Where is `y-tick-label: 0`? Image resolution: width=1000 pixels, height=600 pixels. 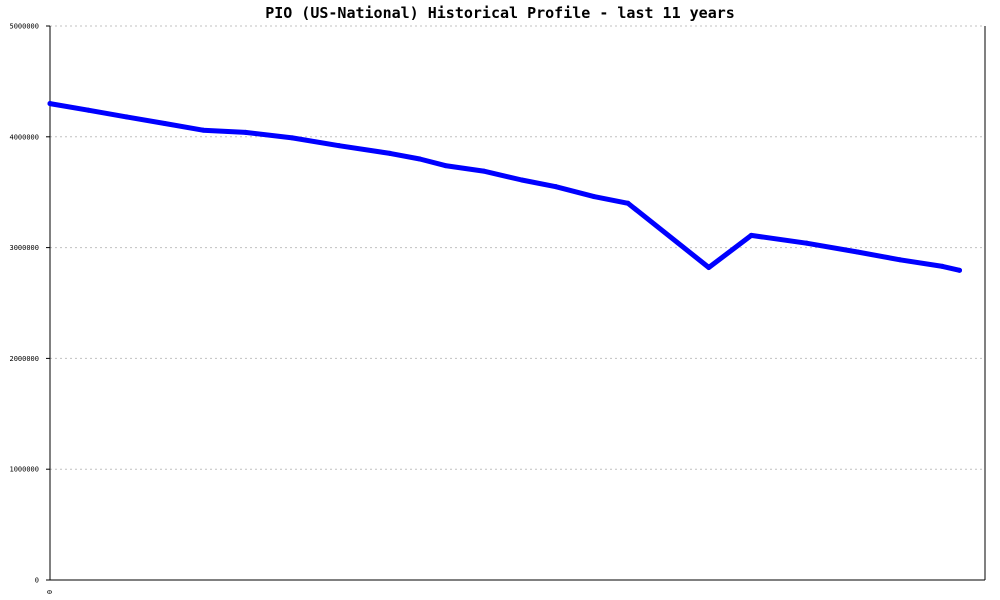
y-tick-label: 0 is located at coordinates (37, 581).